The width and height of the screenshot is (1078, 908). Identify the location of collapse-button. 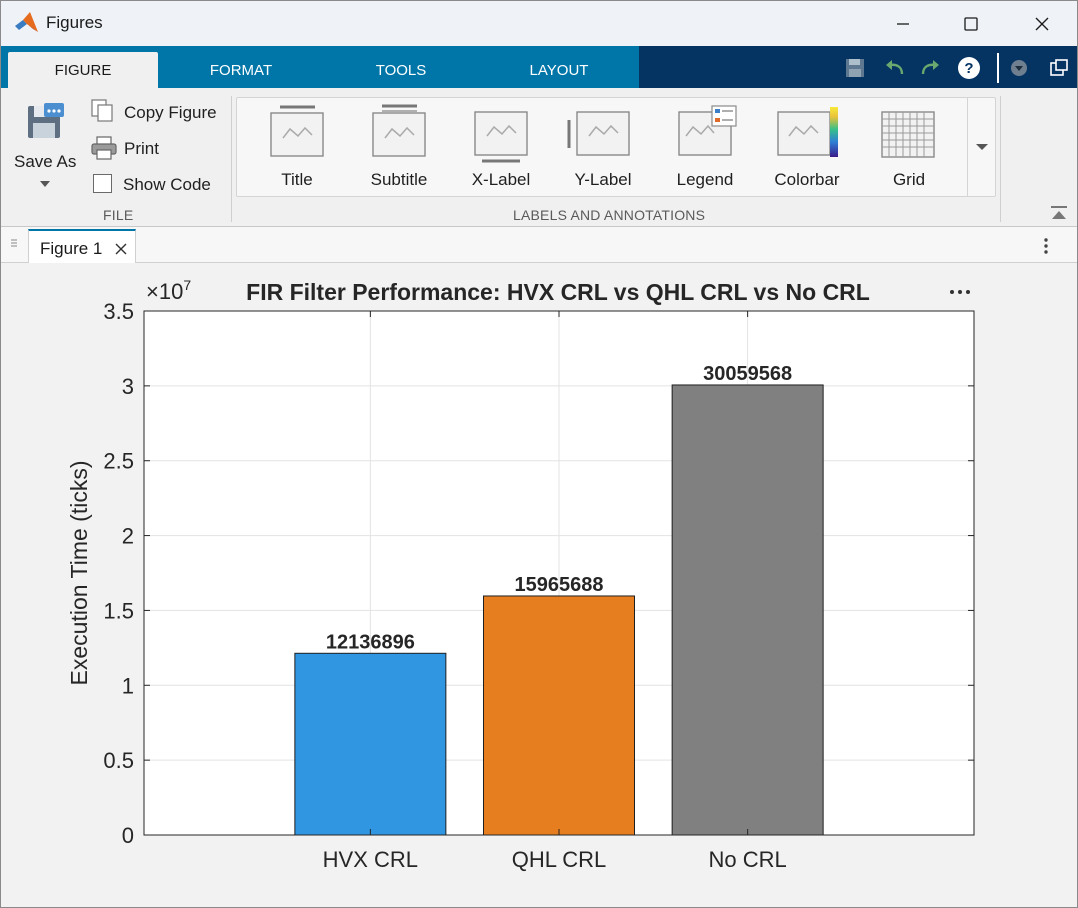
(1019, 68).